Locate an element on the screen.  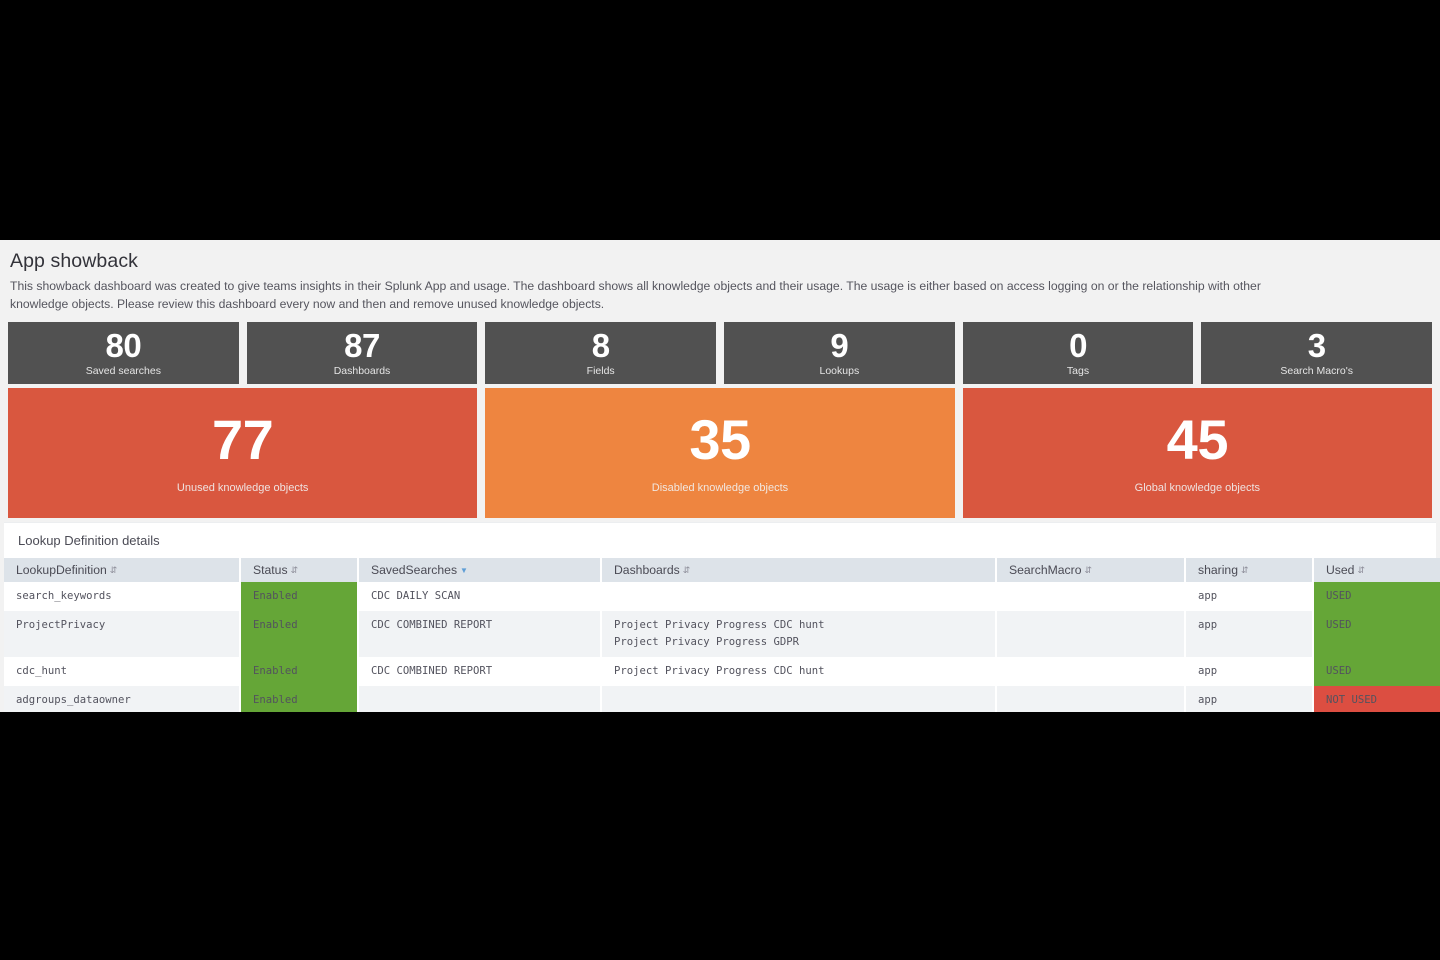
column-label: Used is located at coordinates (1340, 570).